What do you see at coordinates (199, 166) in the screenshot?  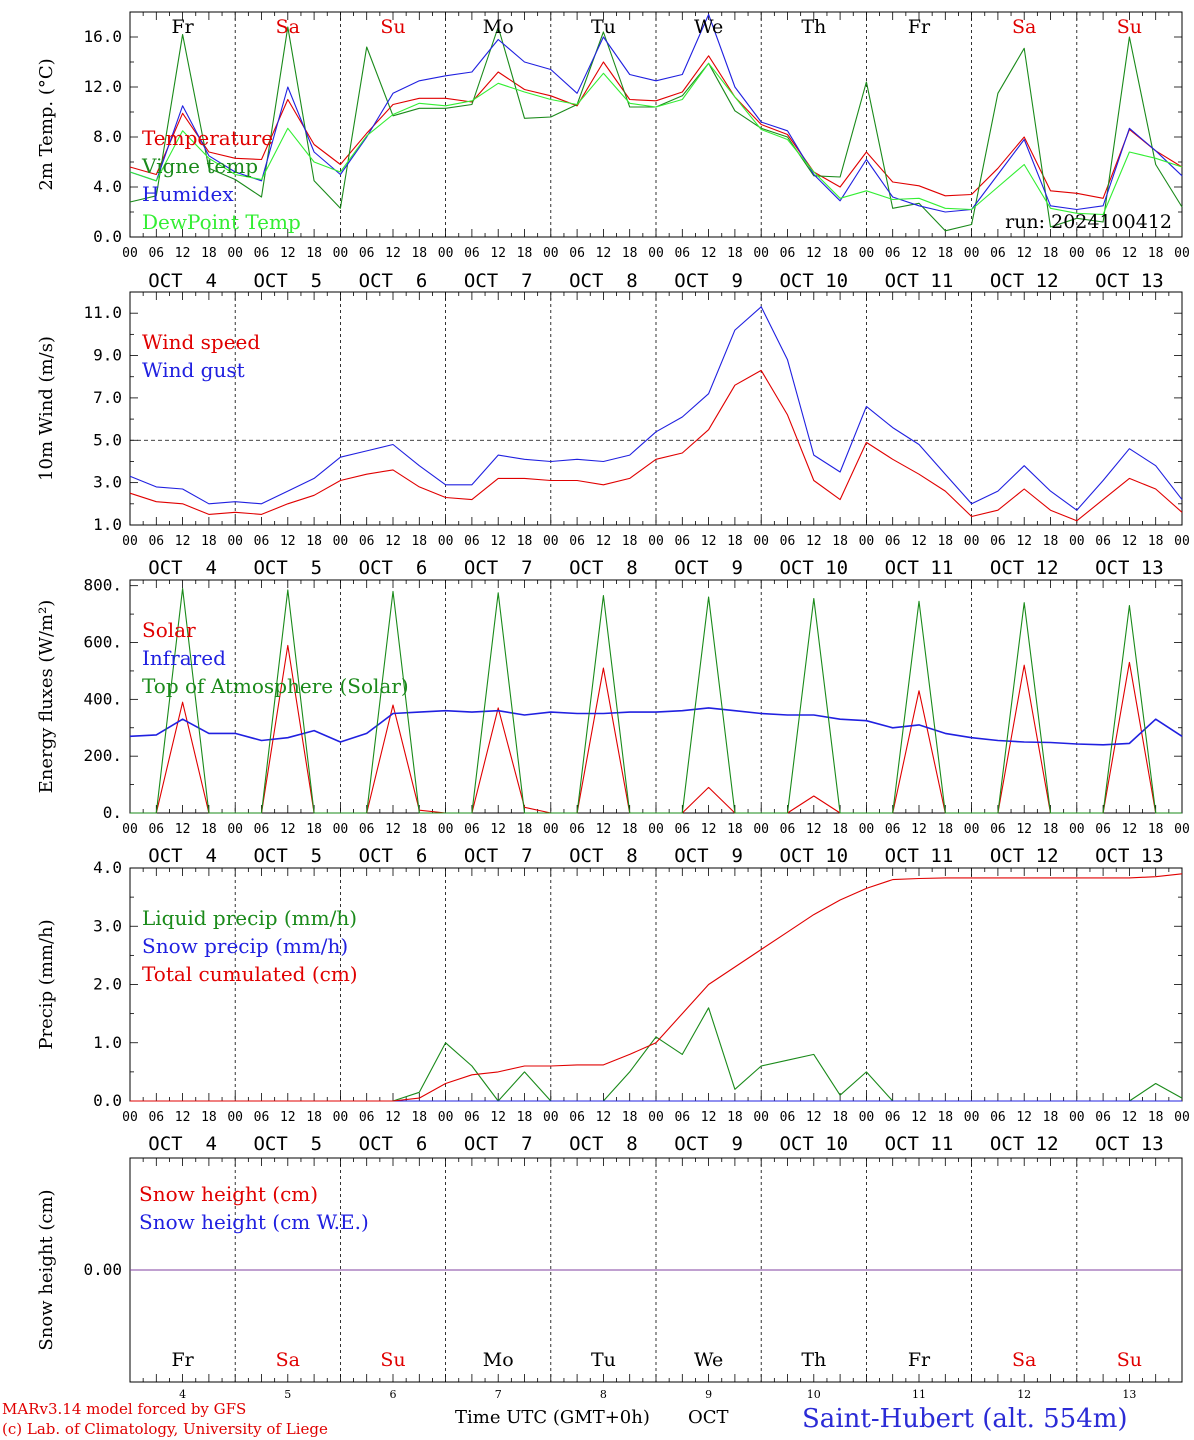 I see `legend-entry: Vigne temp` at bounding box center [199, 166].